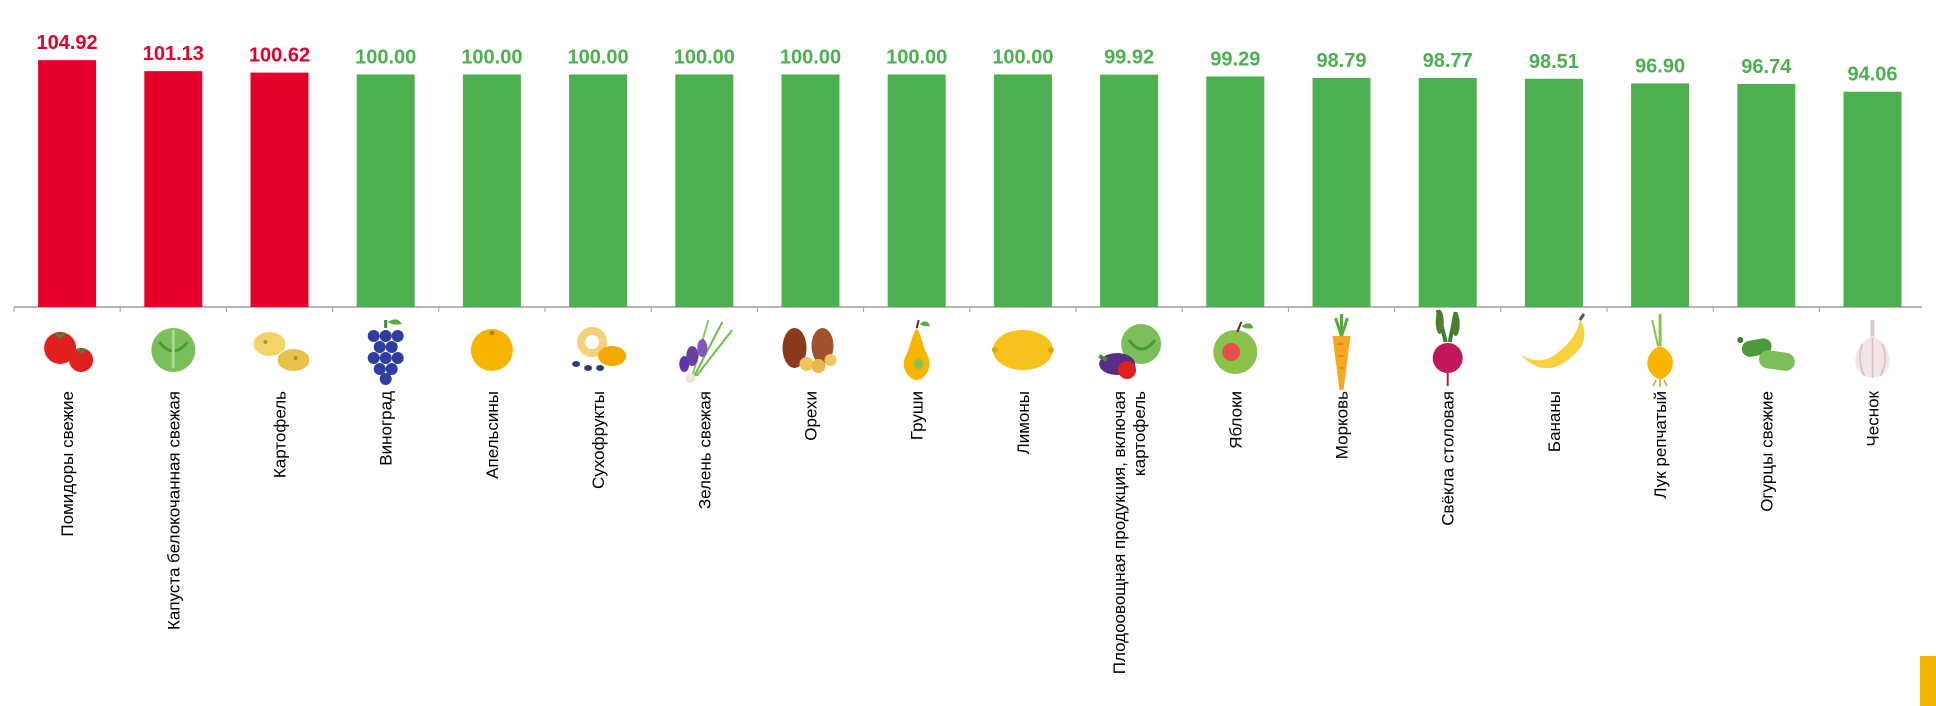 This screenshot has width=1936, height=706. What do you see at coordinates (1342, 425) in the screenshot?
I see `category-label-13: Морковь` at bounding box center [1342, 425].